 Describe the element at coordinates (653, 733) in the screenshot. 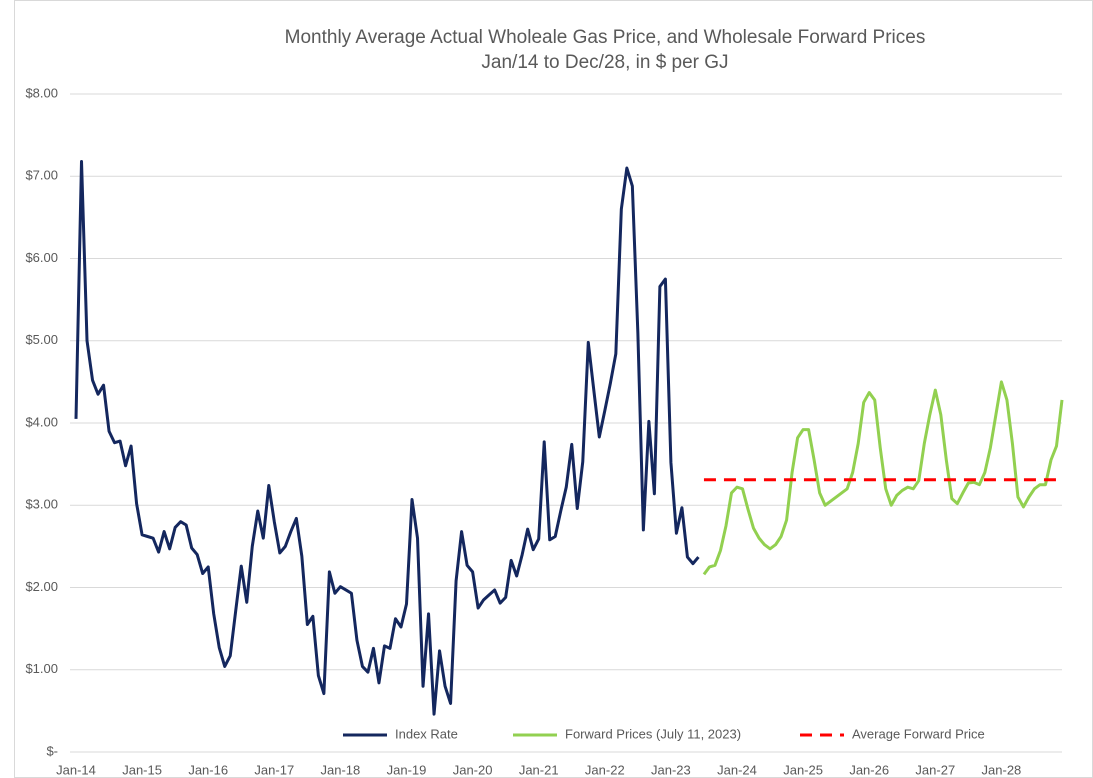

I see `legend-label: Forward Prices (July 11, 2023)` at that location.